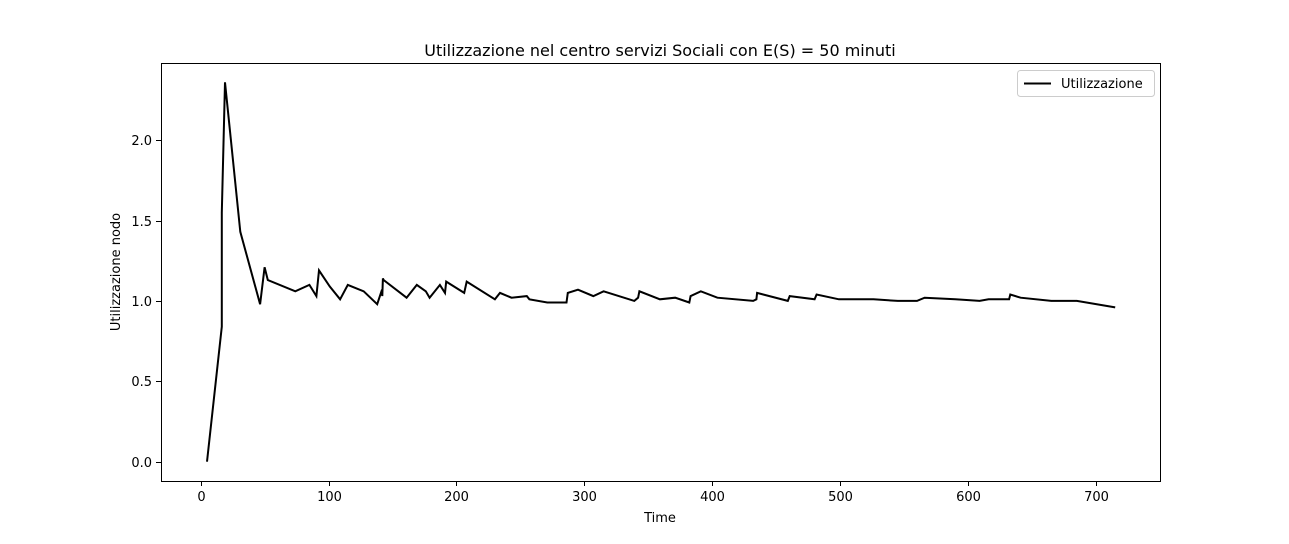 The height and width of the screenshot is (544, 1289). I want to click on y-tick-label: 1.5, so click(141, 222).